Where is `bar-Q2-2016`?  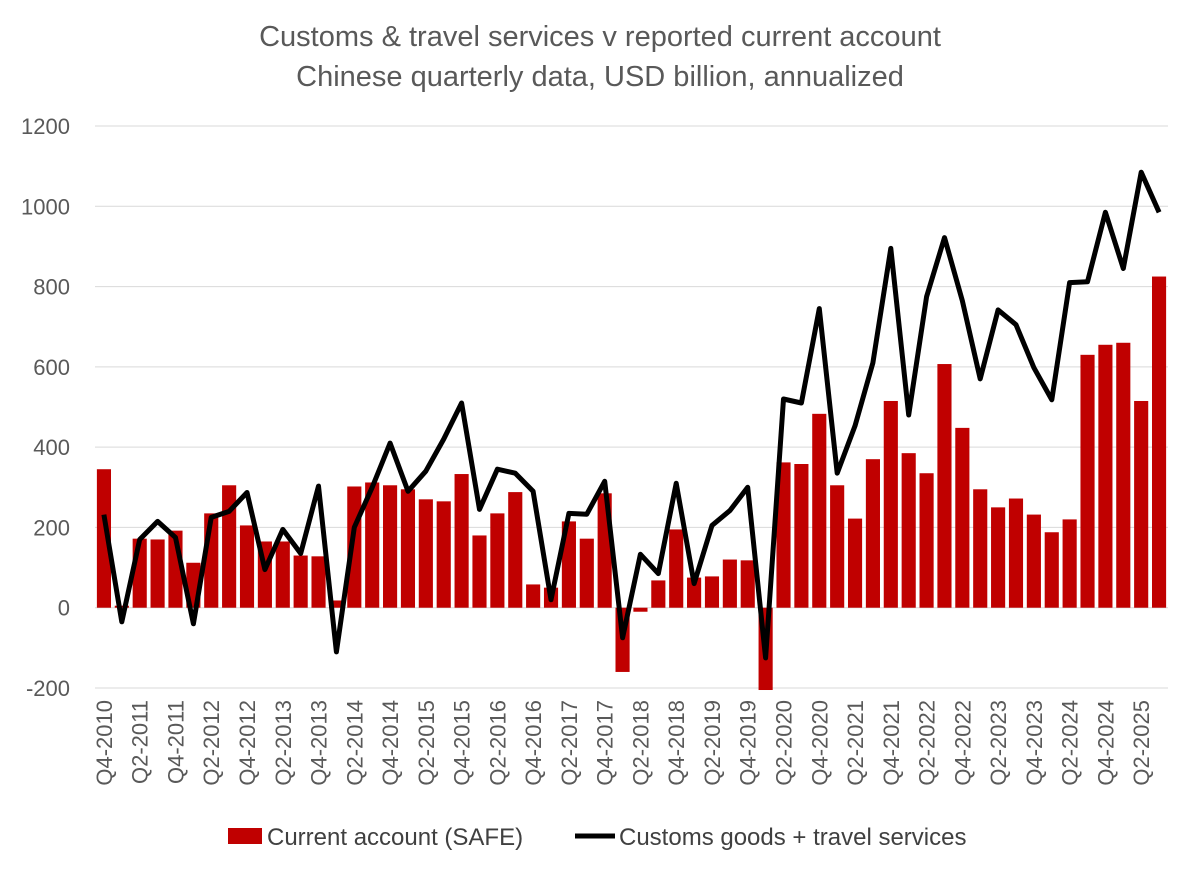 bar-Q2-2016 is located at coordinates (497, 560).